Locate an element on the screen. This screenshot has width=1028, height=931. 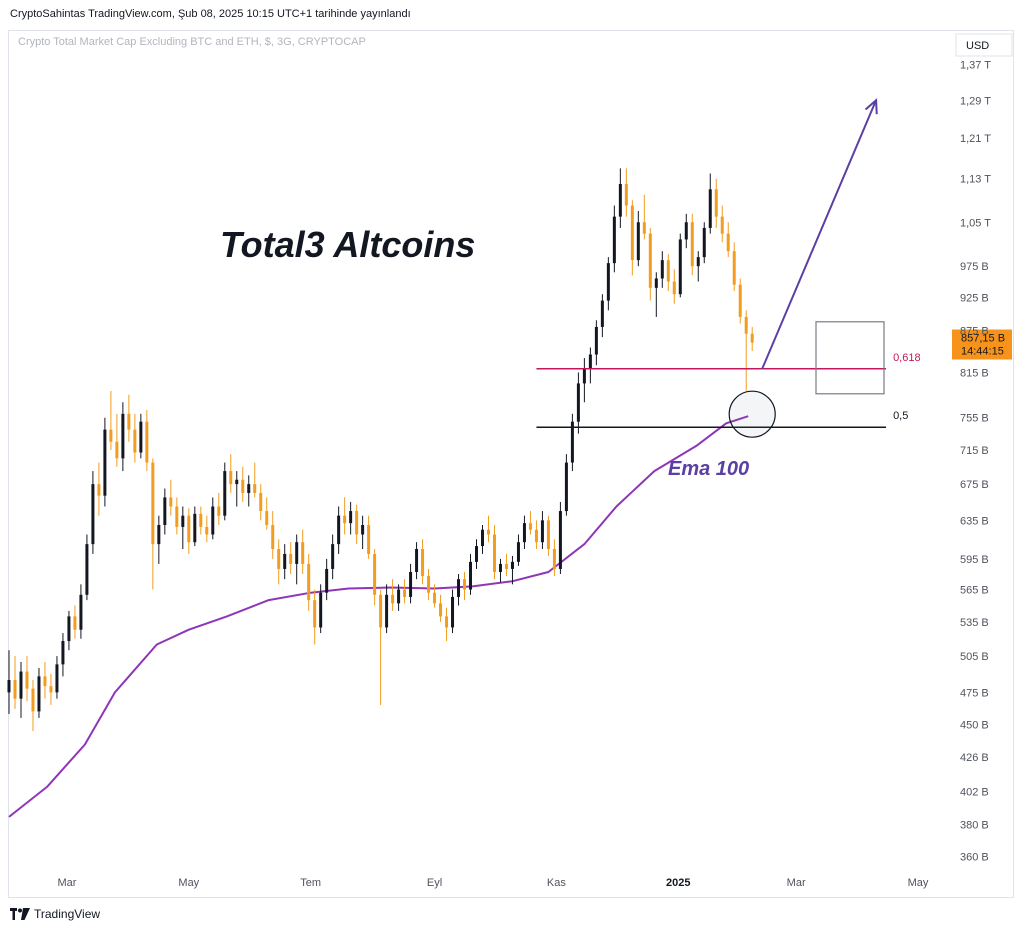
x-tick-label: Tem is located at coordinates (310, 883).